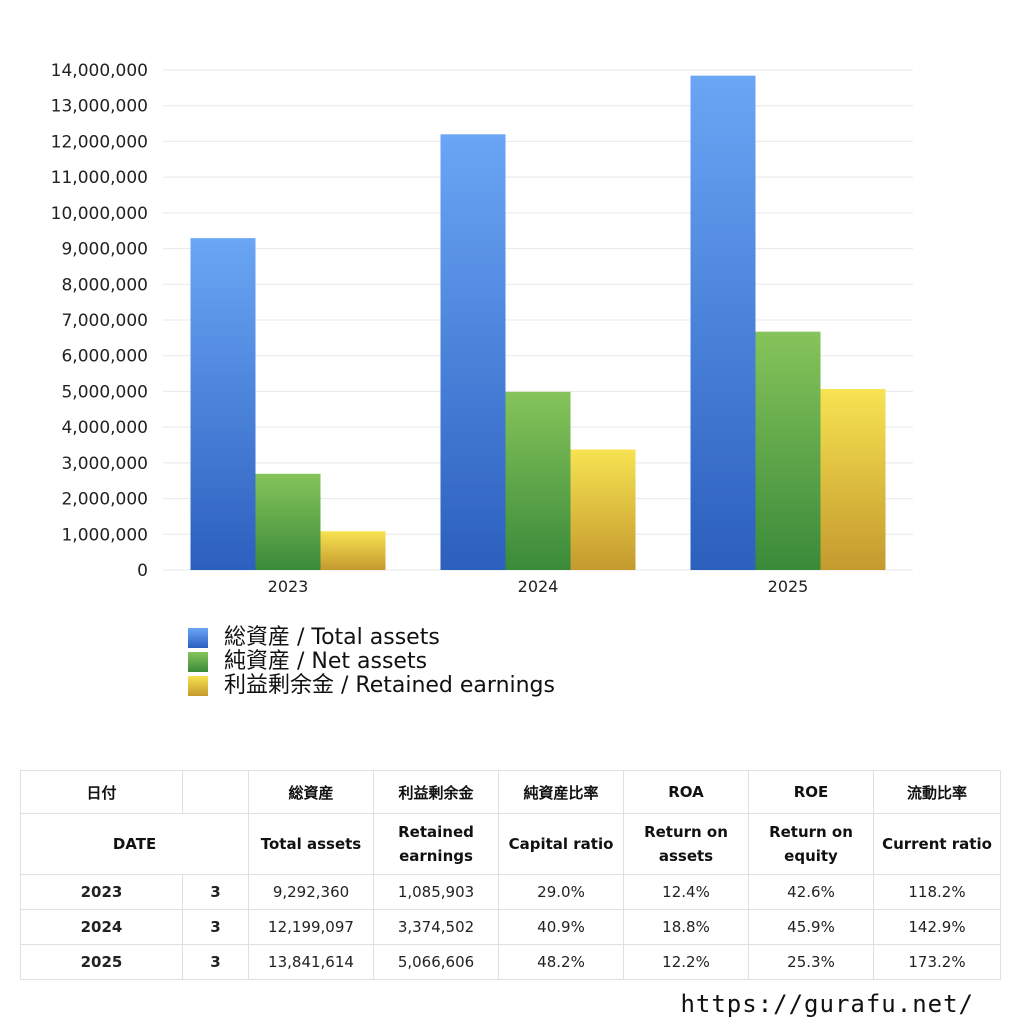  I want to click on row-capital-ratio: 29.0%, so click(561, 892).